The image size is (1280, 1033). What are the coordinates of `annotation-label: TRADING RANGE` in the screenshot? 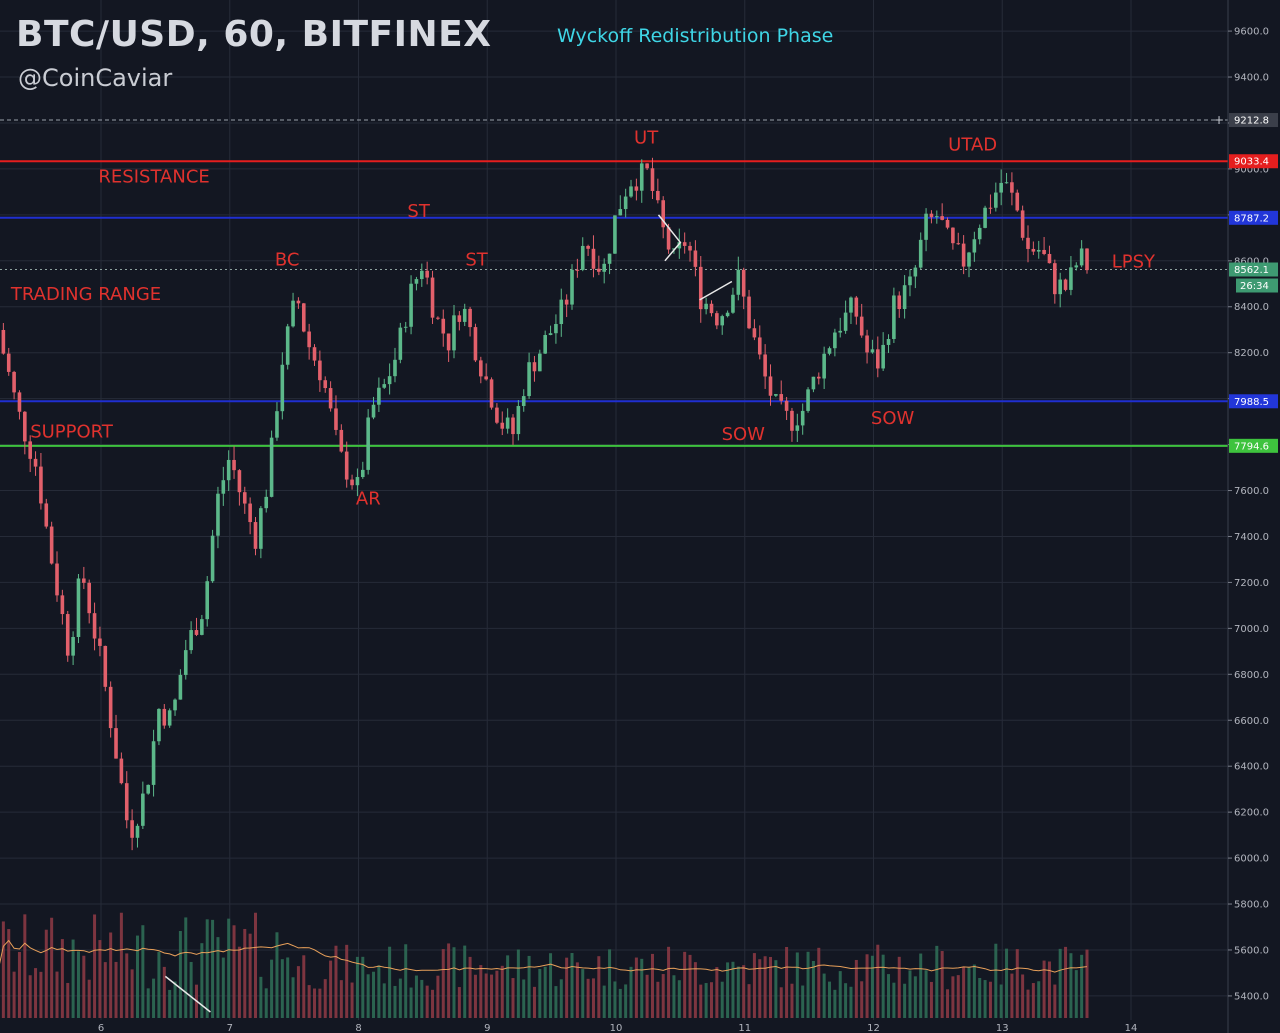 It's located at (85, 294).